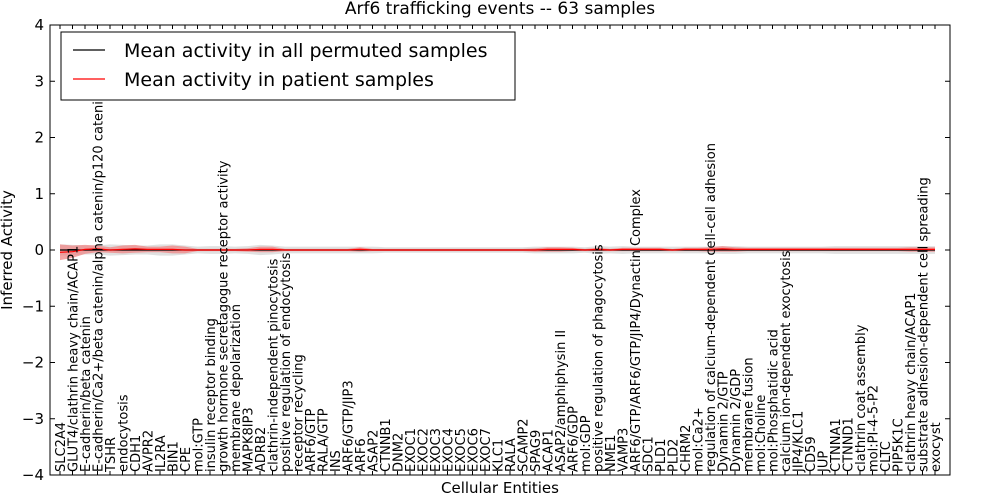  What do you see at coordinates (436, 450) in the screenshot?
I see `x-tick-label: EXOC3` at bounding box center [436, 450].